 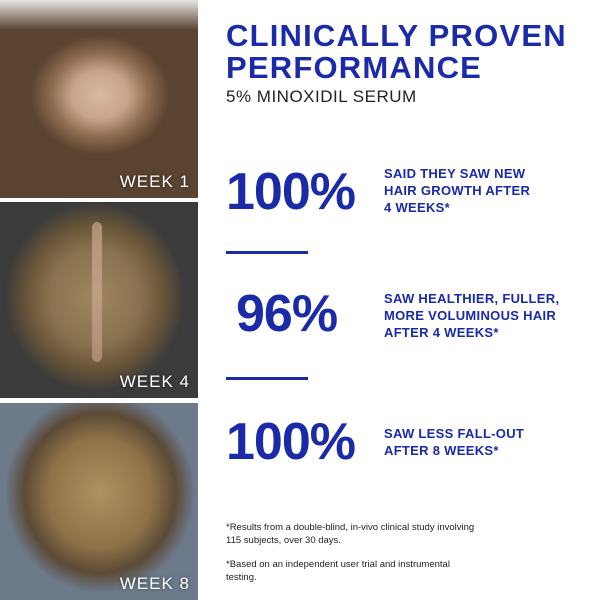 I want to click on subtitle: 5% MINOXIDIL SERUM, so click(x=321, y=96).